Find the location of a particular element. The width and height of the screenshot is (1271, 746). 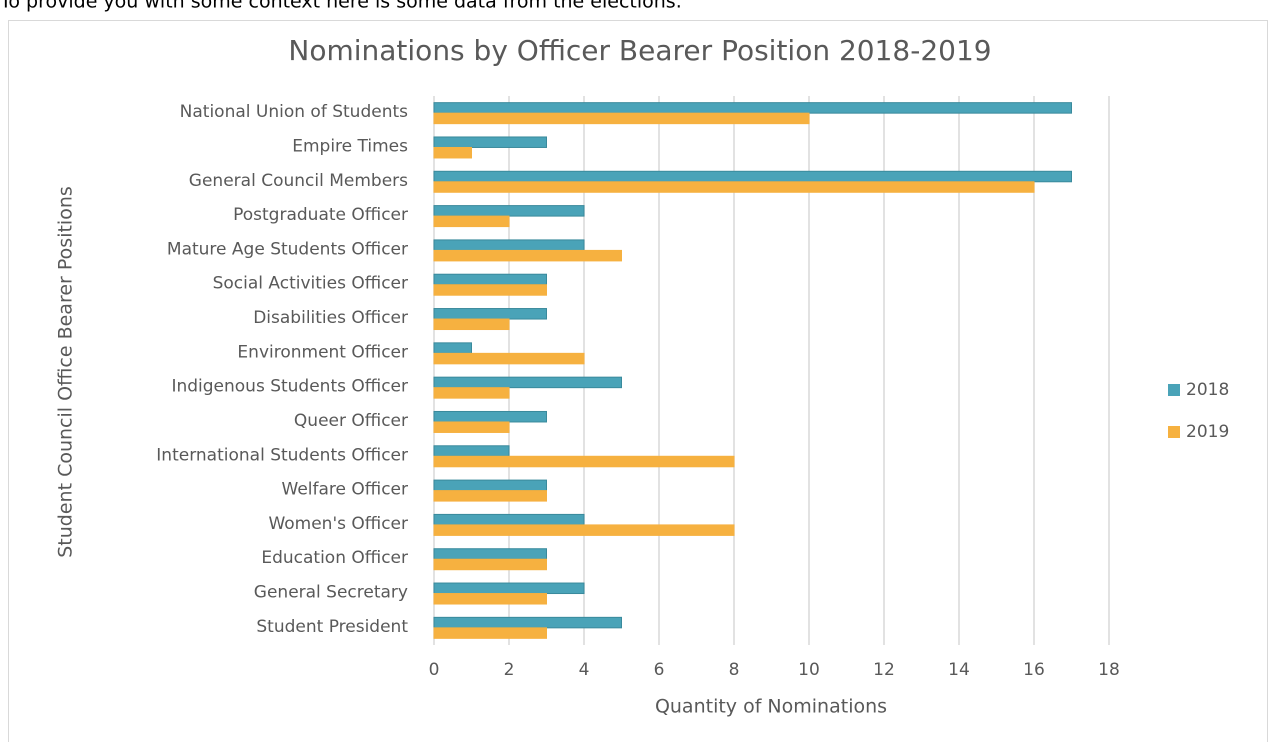

x-tick-label: 2 is located at coordinates (509, 670).